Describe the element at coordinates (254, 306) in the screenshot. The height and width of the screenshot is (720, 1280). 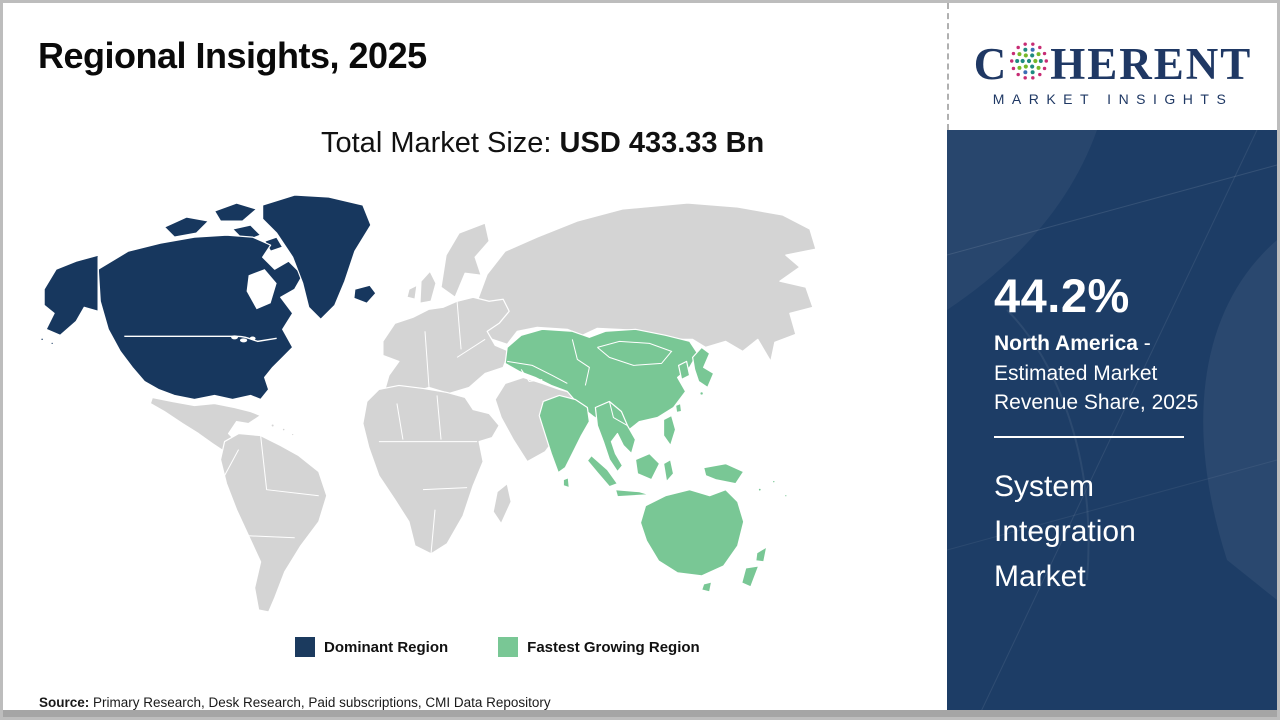
I see `map-hudson-bay` at that location.